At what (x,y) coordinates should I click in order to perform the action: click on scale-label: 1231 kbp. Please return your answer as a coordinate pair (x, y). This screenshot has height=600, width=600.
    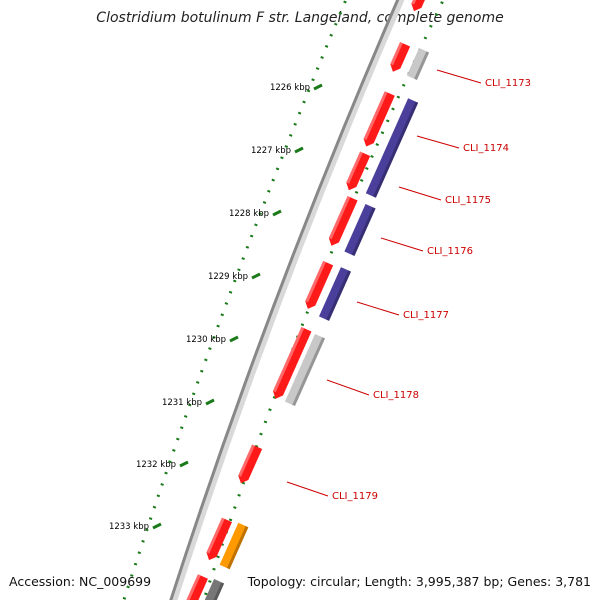
    Looking at the image, I should click on (182, 403).